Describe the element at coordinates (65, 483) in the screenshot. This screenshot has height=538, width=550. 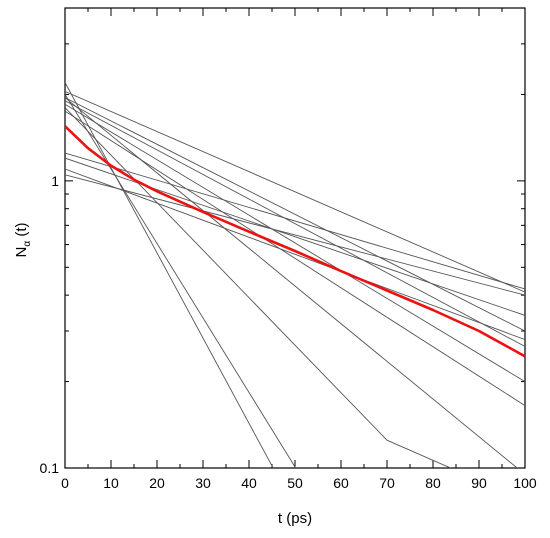
I see `x-tick-label: 0` at that location.